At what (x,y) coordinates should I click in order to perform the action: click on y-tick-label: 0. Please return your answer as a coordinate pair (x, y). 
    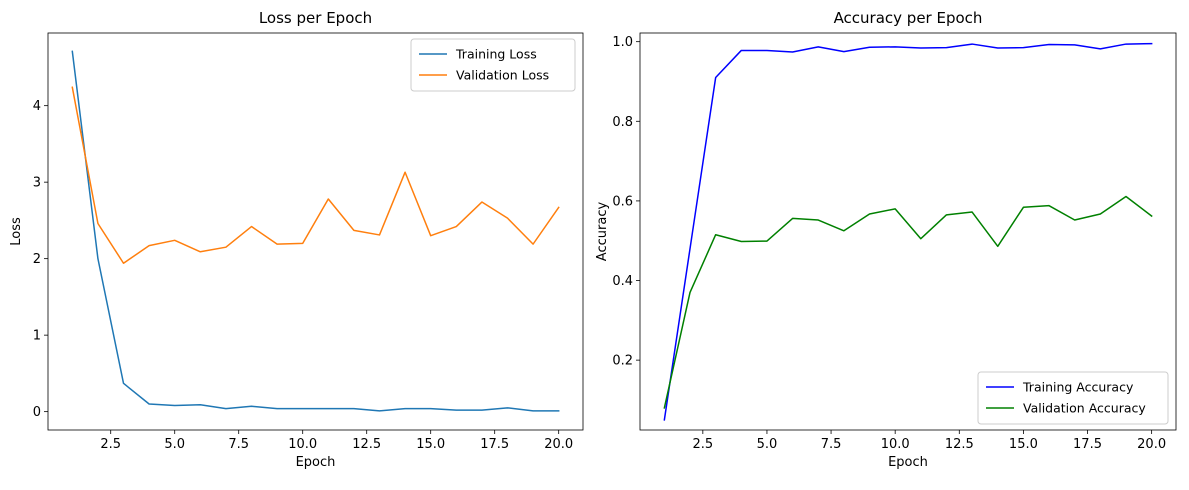
    Looking at the image, I should click on (37, 412).